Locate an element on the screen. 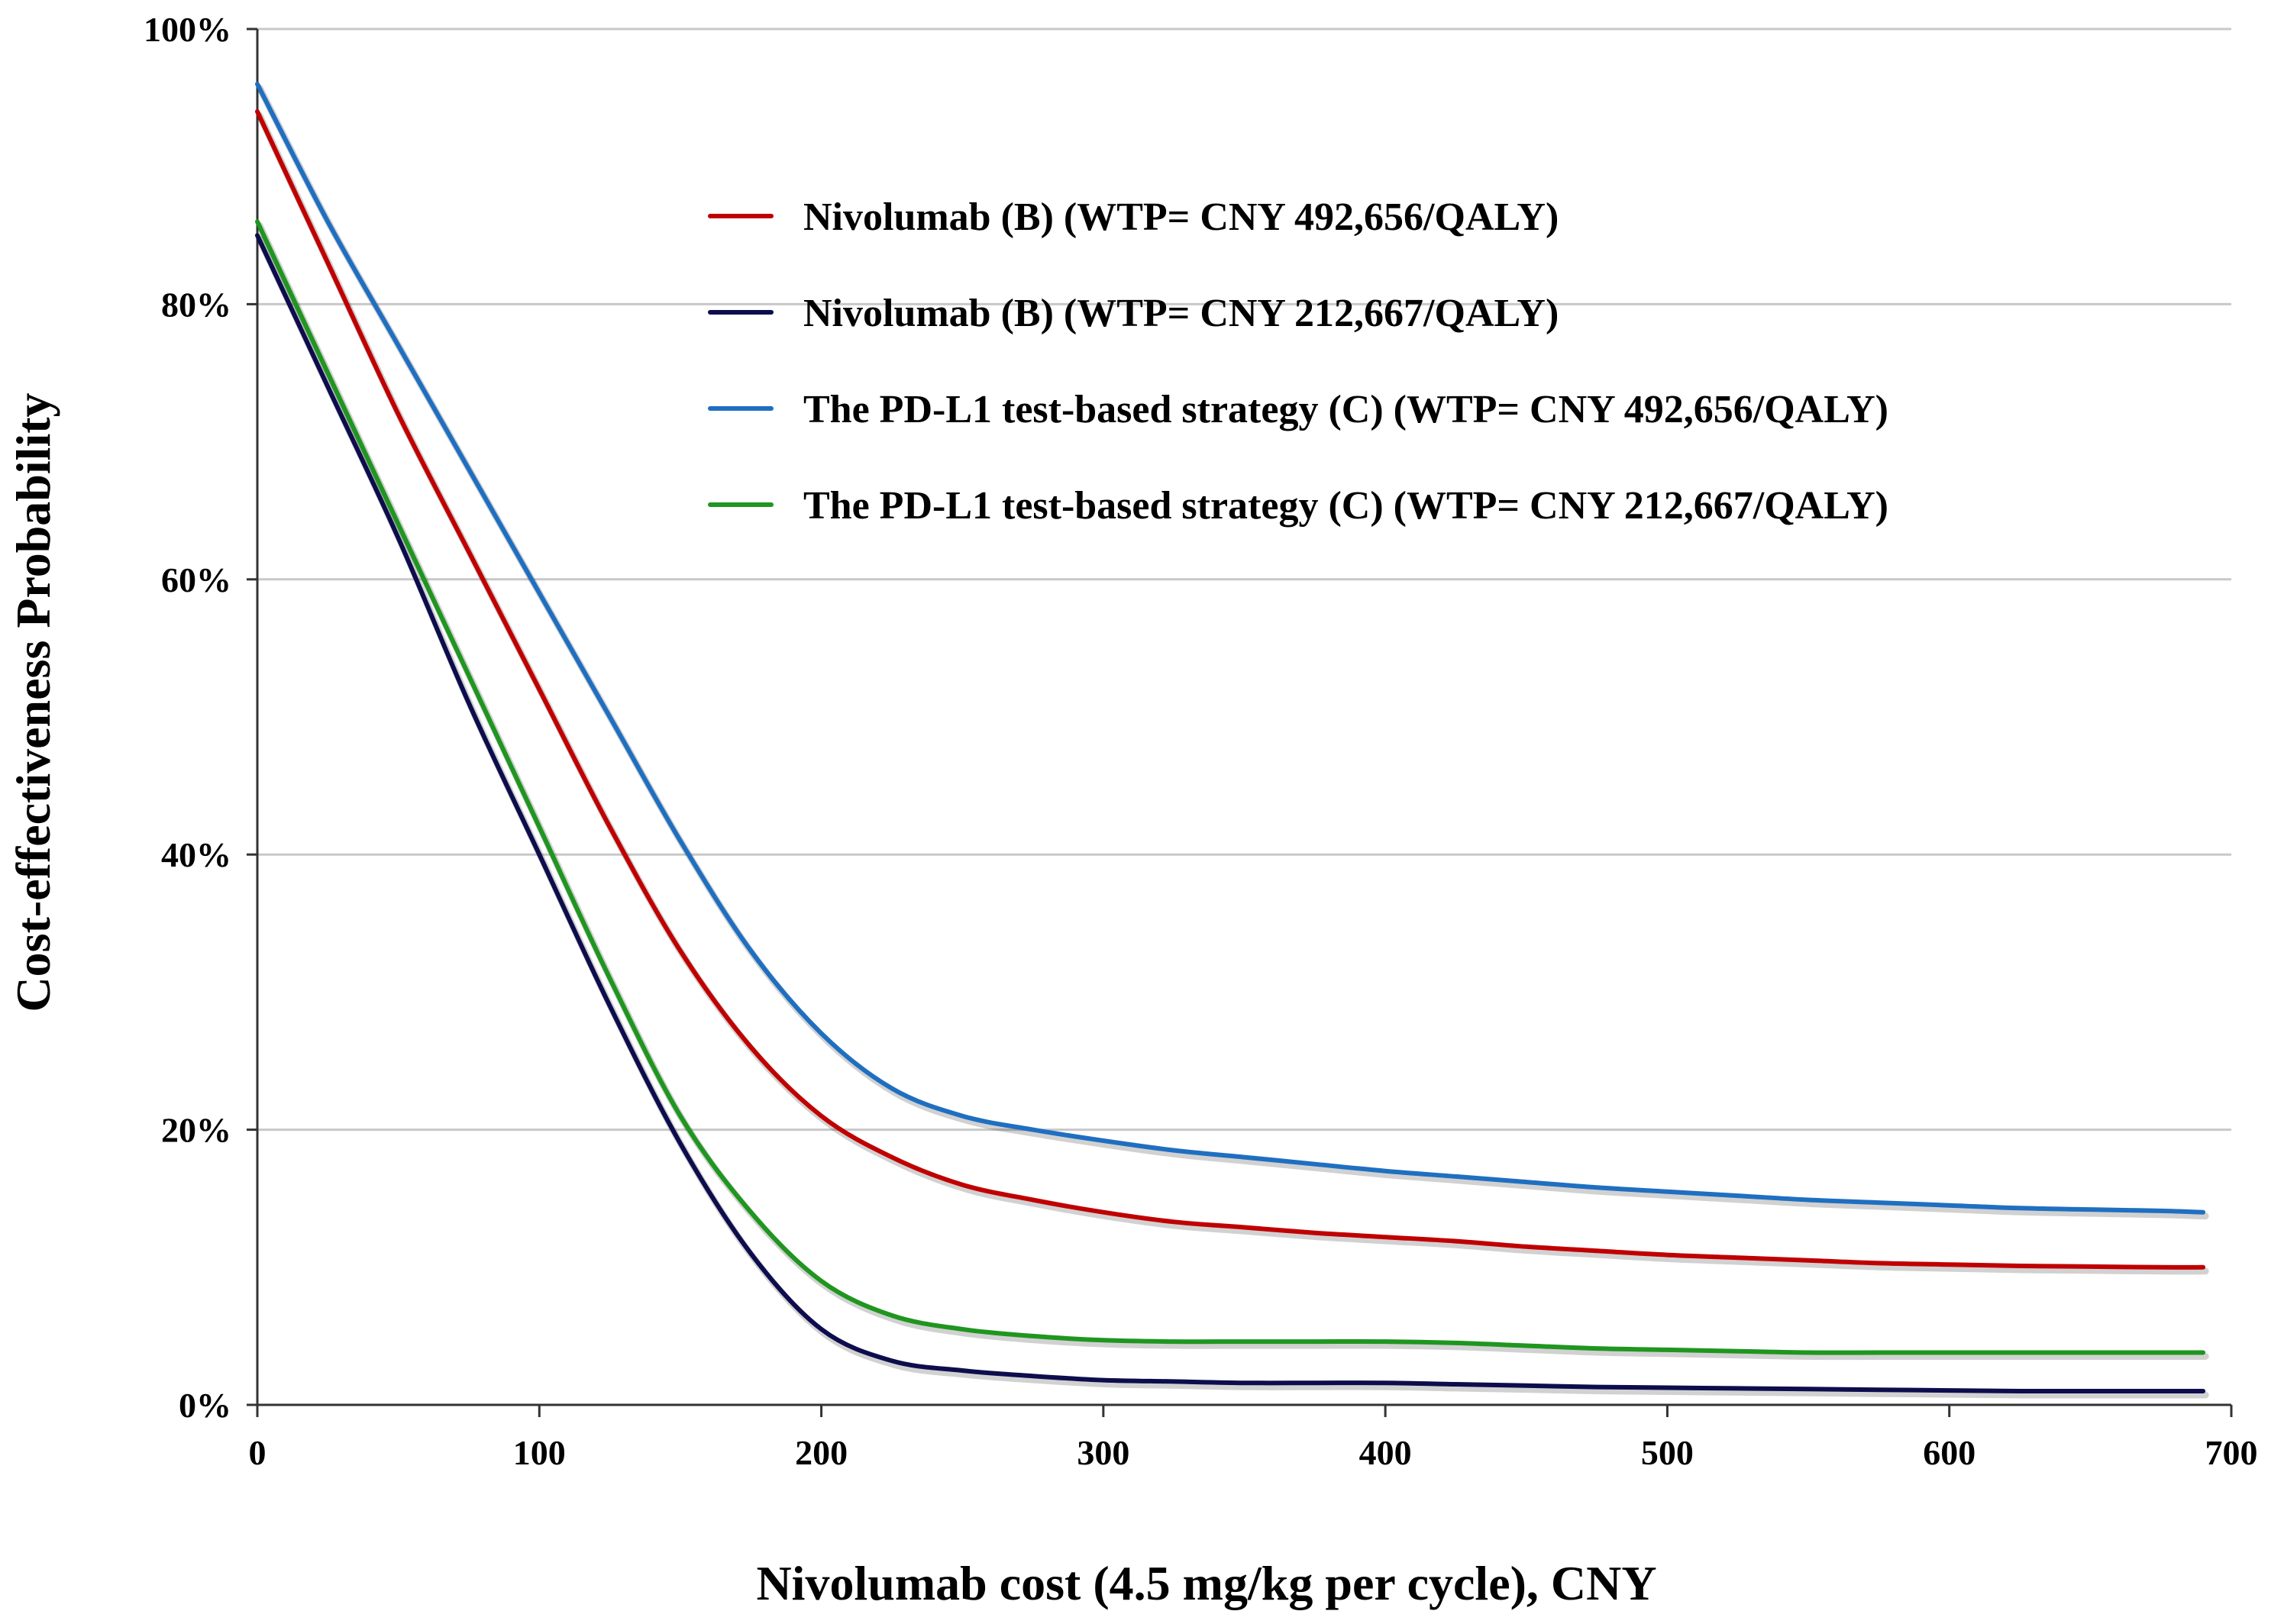  y-axis-title: Cost-effectiveness Probability is located at coordinates (33, 702).